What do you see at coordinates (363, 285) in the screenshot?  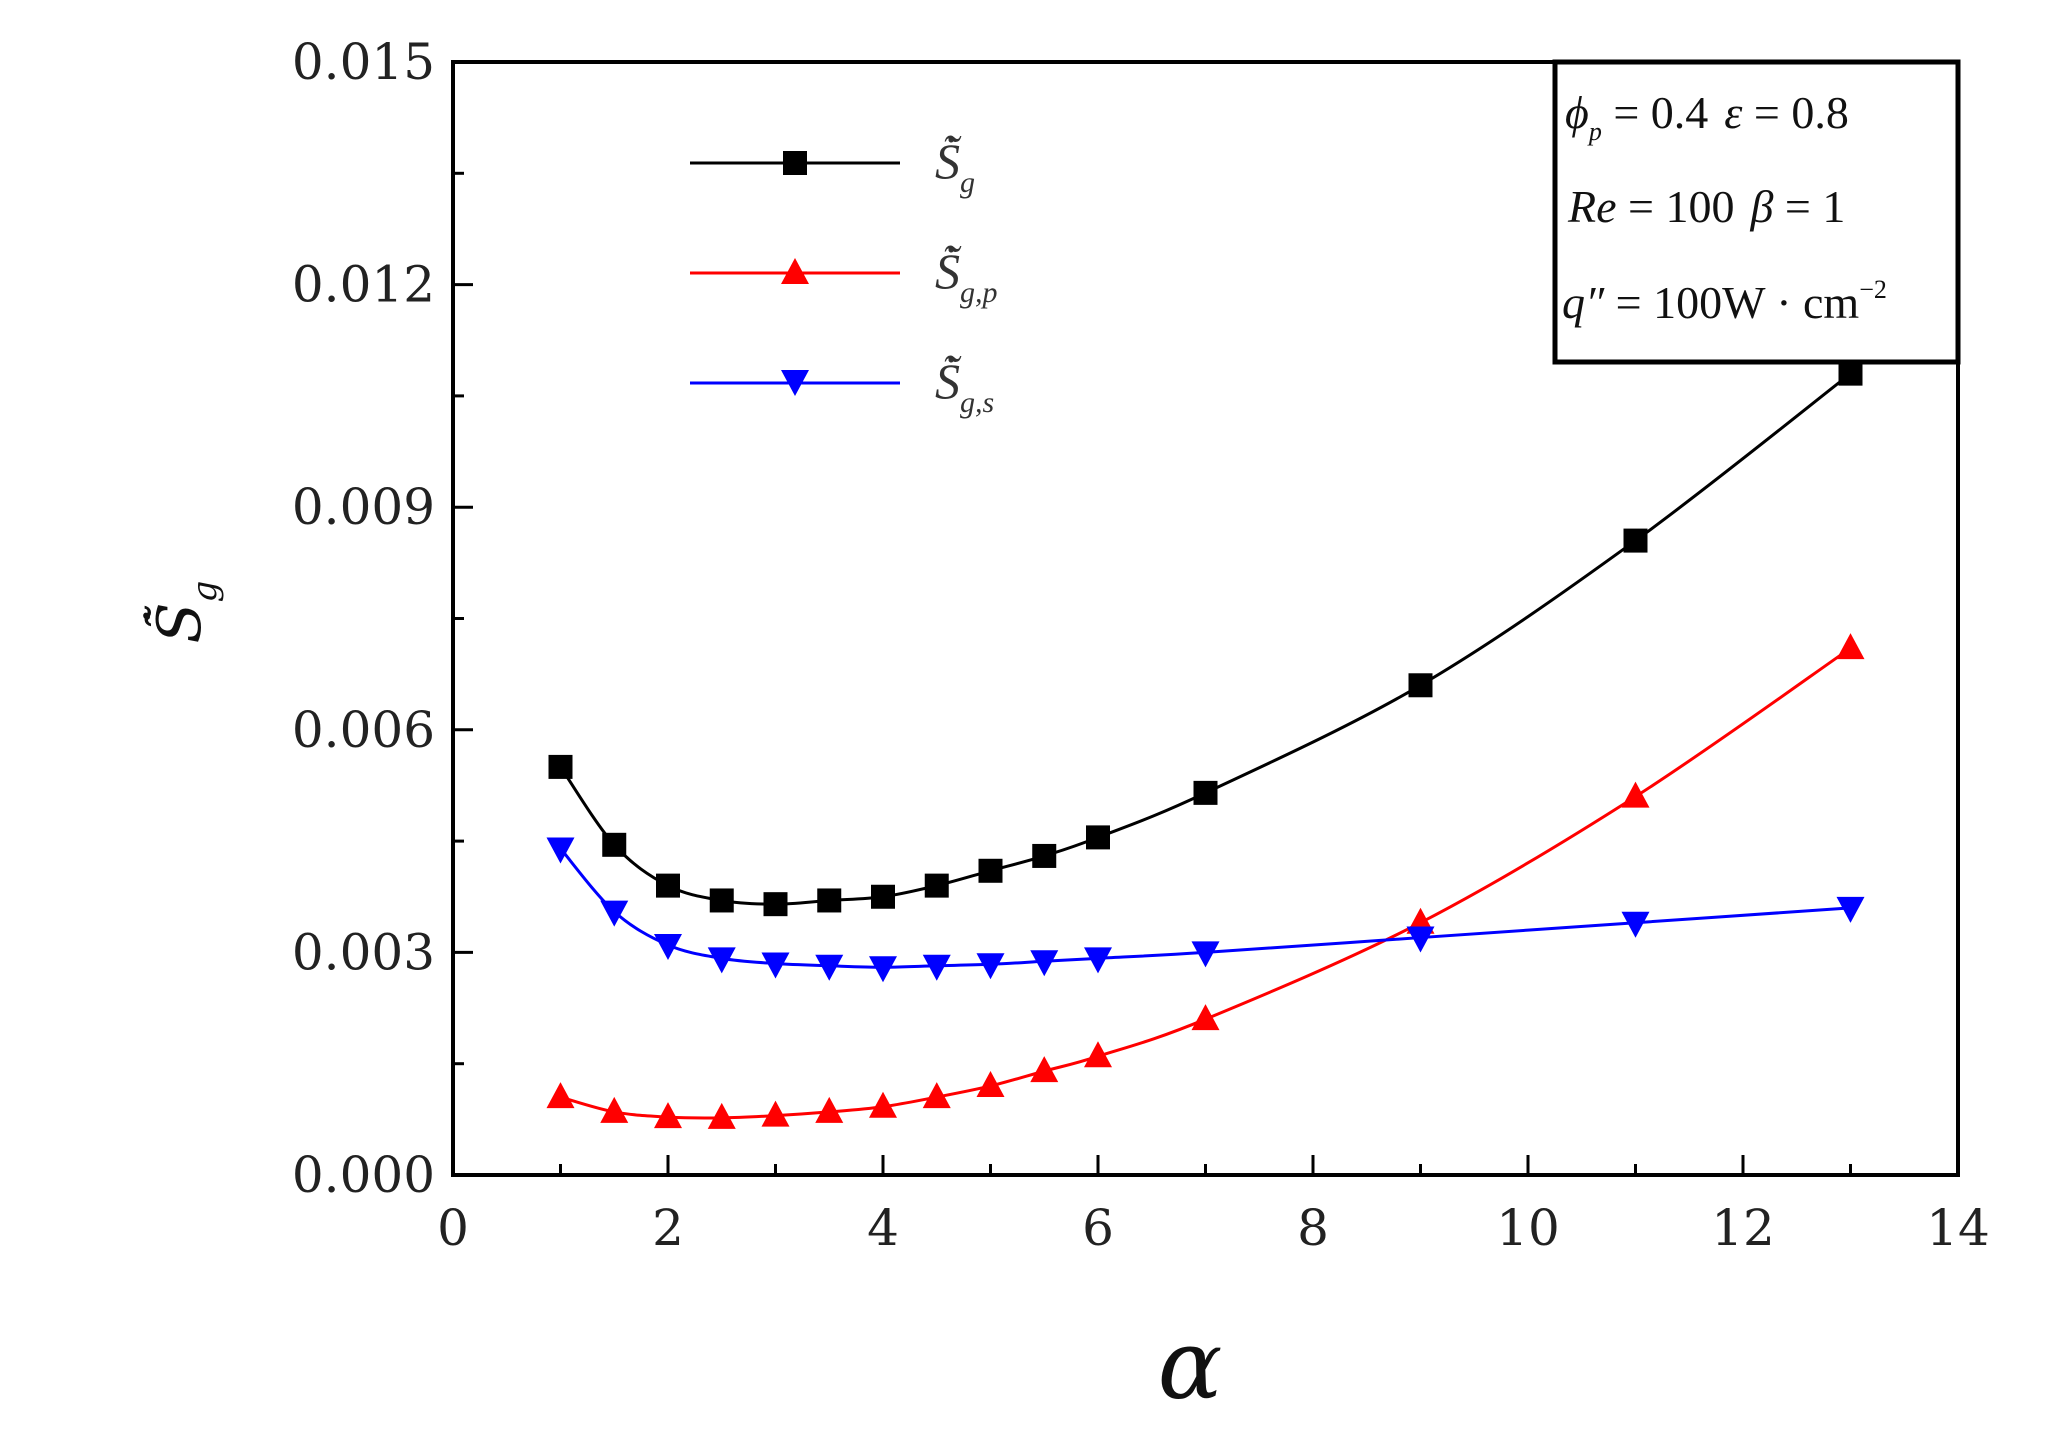 I see `y-tick-label: 0.012` at bounding box center [363, 285].